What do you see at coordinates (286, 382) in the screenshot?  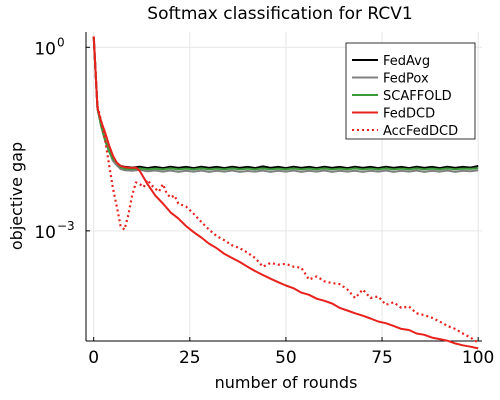 I see `x-axis-label: number of rounds` at bounding box center [286, 382].